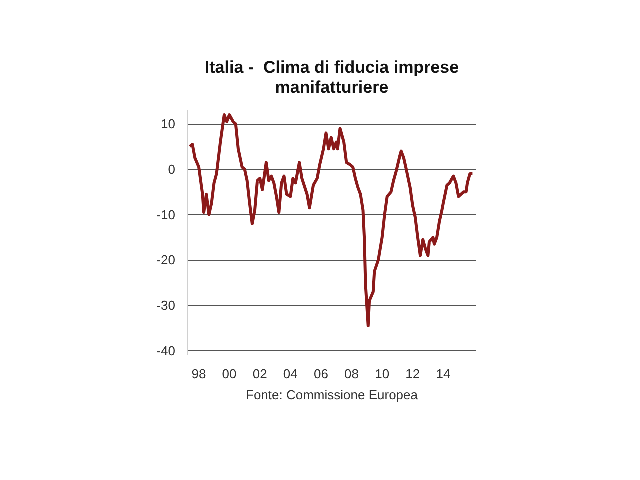 The height and width of the screenshot is (480, 640). What do you see at coordinates (172, 169) in the screenshot?
I see `y-tick-label: 0` at bounding box center [172, 169].